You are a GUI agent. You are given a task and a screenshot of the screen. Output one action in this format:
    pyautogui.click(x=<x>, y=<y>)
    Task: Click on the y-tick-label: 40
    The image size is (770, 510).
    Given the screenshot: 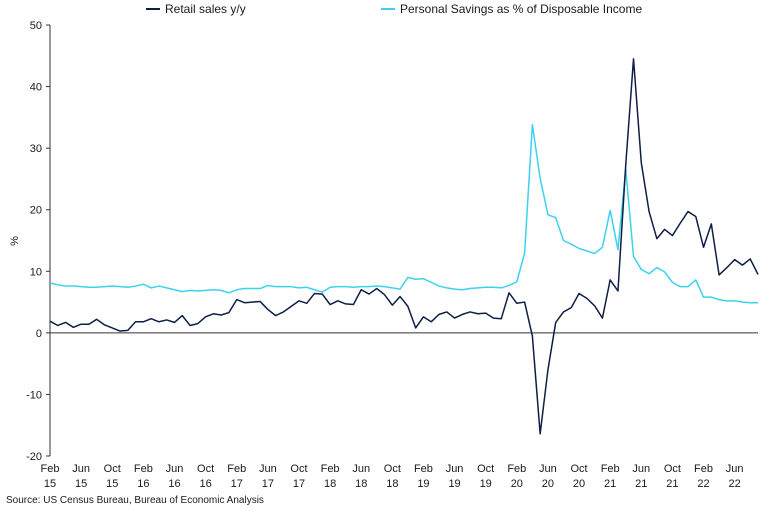 What is the action you would take?
    pyautogui.click(x=36, y=88)
    